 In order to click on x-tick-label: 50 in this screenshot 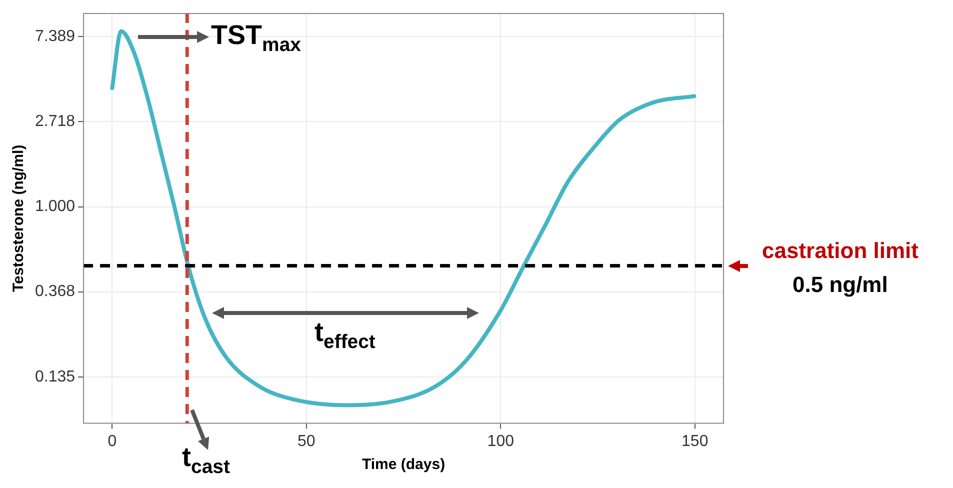, I will do `click(307, 441)`.